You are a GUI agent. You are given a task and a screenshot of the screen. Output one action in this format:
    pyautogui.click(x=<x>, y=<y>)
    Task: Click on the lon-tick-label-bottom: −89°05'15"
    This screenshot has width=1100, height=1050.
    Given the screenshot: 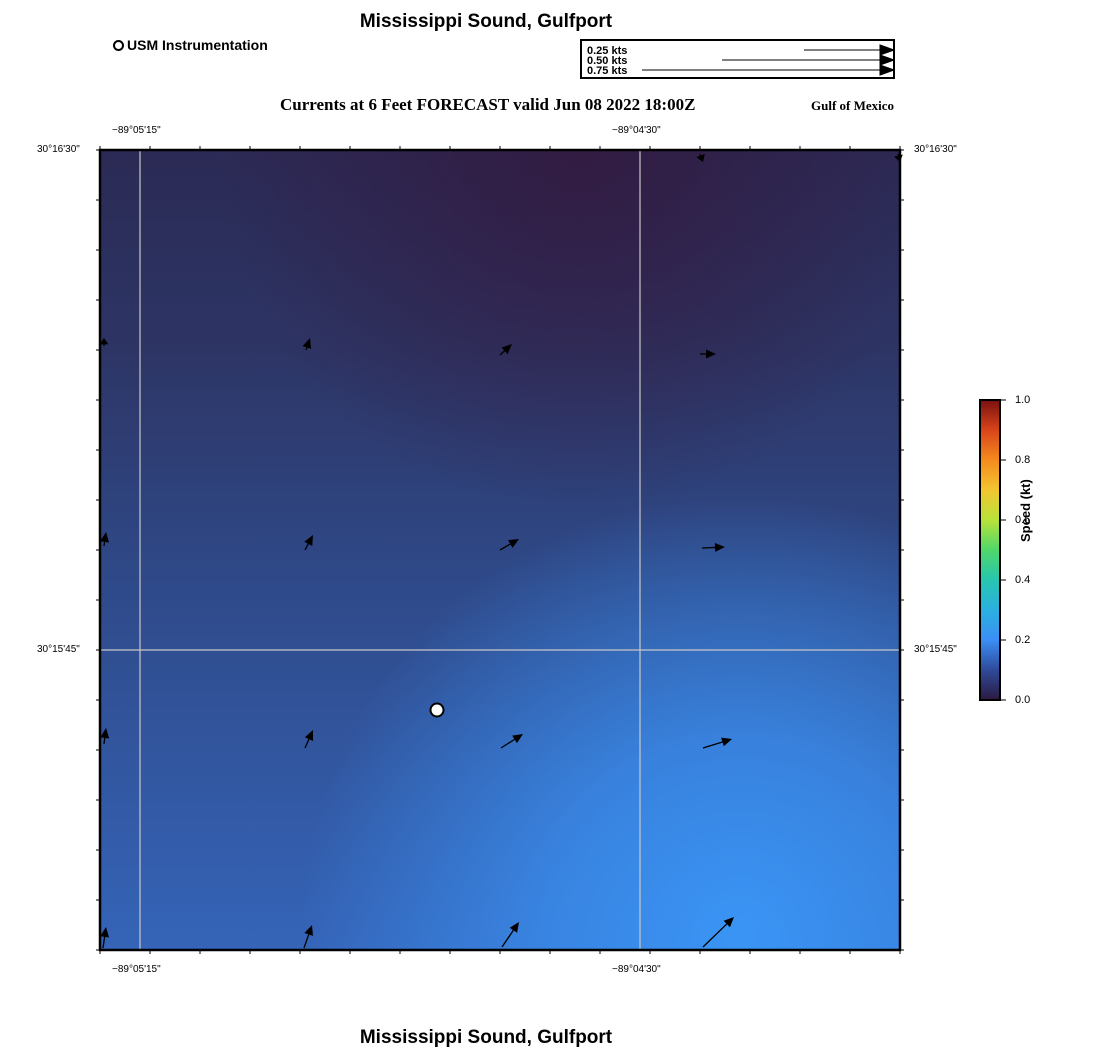 What is the action you would take?
    pyautogui.click(x=136, y=969)
    